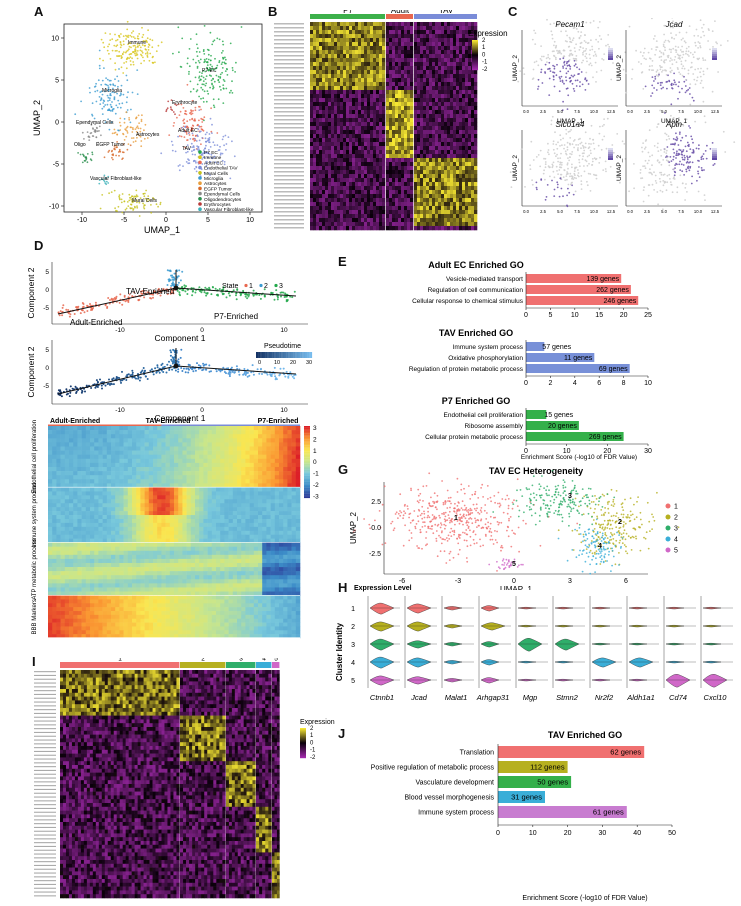 This screenshot has width=741, height=906. What do you see at coordinates (120, 330) in the screenshot?
I see `d-xtick: -10` at bounding box center [120, 330].